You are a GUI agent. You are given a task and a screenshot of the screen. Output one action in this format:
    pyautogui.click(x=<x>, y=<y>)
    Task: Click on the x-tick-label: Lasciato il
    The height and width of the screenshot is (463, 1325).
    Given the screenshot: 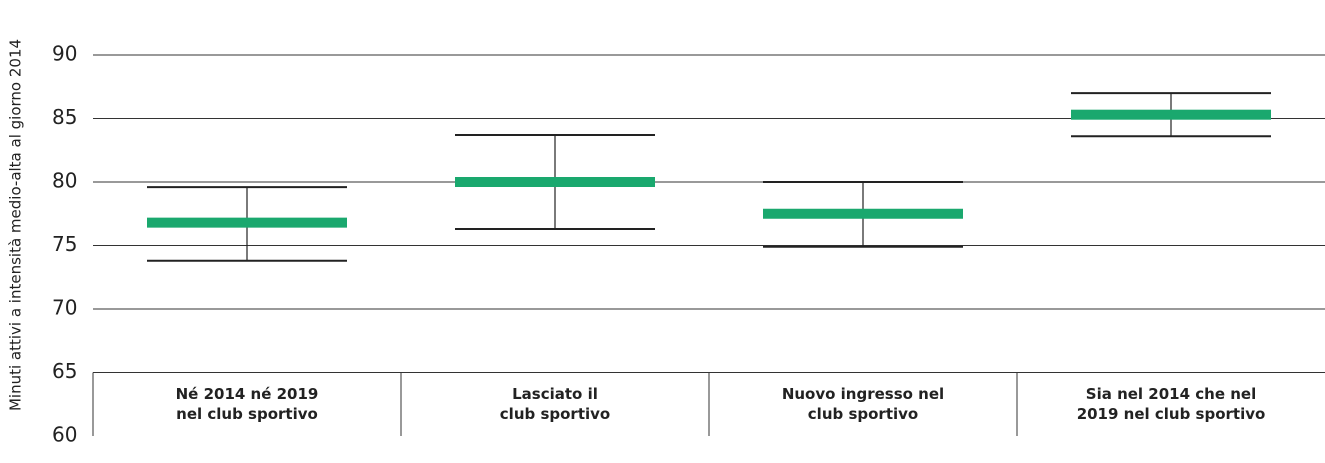 What is the action you would take?
    pyautogui.click(x=555, y=394)
    